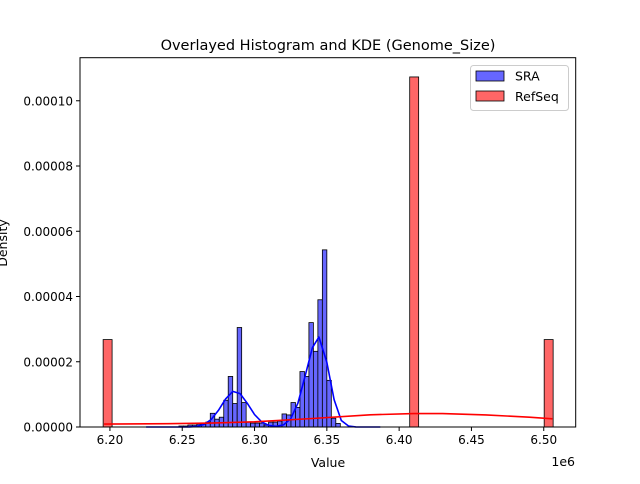 This screenshot has width=640, height=484. I want to click on legend-label-refseq: RefSeq, so click(537, 96).